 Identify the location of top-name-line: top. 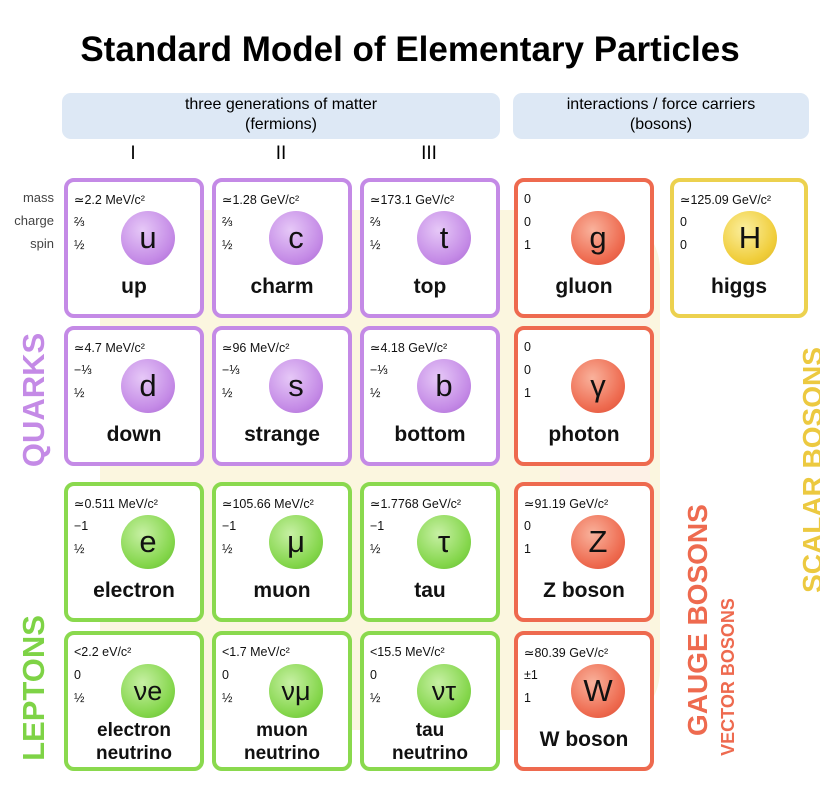
(430, 286).